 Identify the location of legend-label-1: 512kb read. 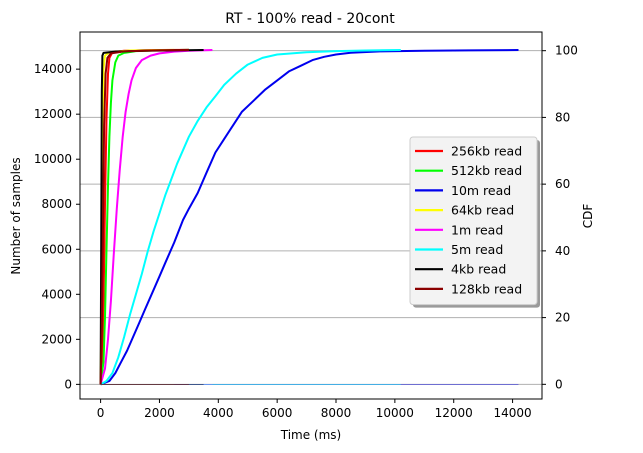
(486, 170).